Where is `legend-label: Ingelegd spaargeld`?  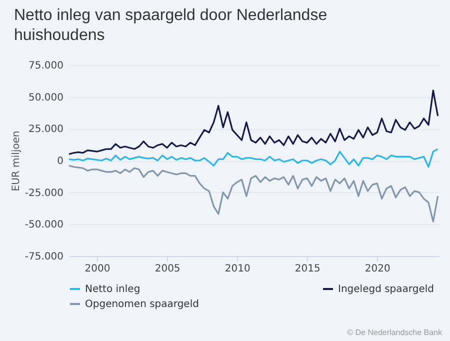
legend-label: Ingelegd spaargeld is located at coordinates (386, 289).